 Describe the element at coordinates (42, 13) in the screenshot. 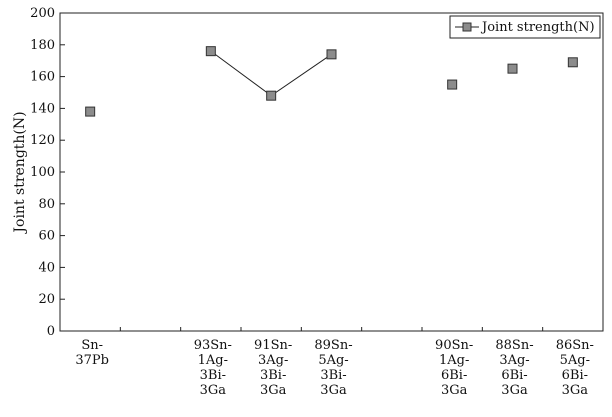

I see `y-tick-label: 200` at that location.